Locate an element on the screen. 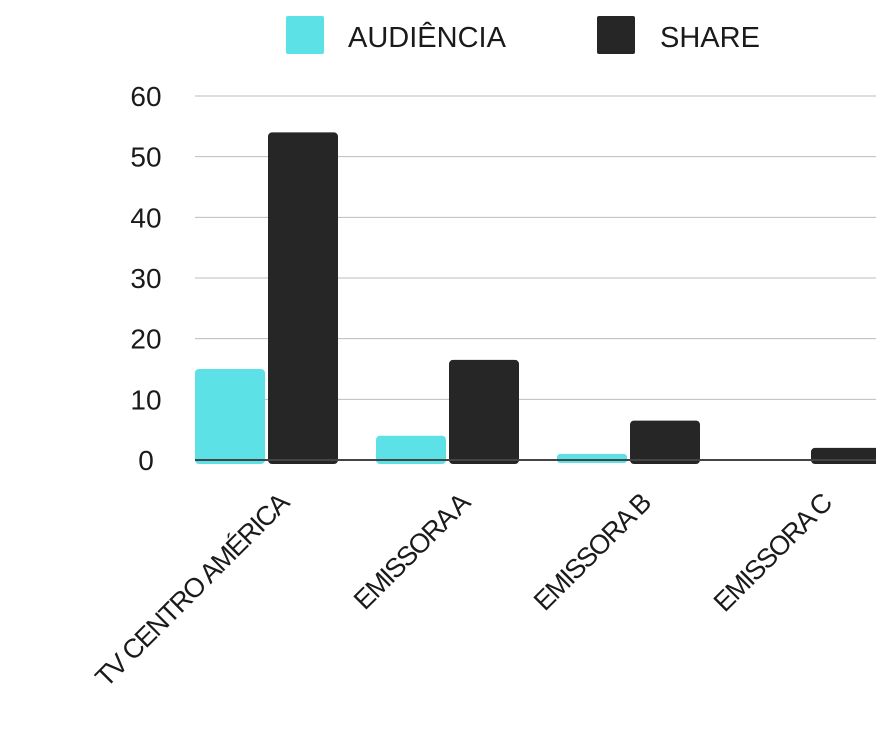 The height and width of the screenshot is (751, 876). y-tick-label: 10 is located at coordinates (145, 399).